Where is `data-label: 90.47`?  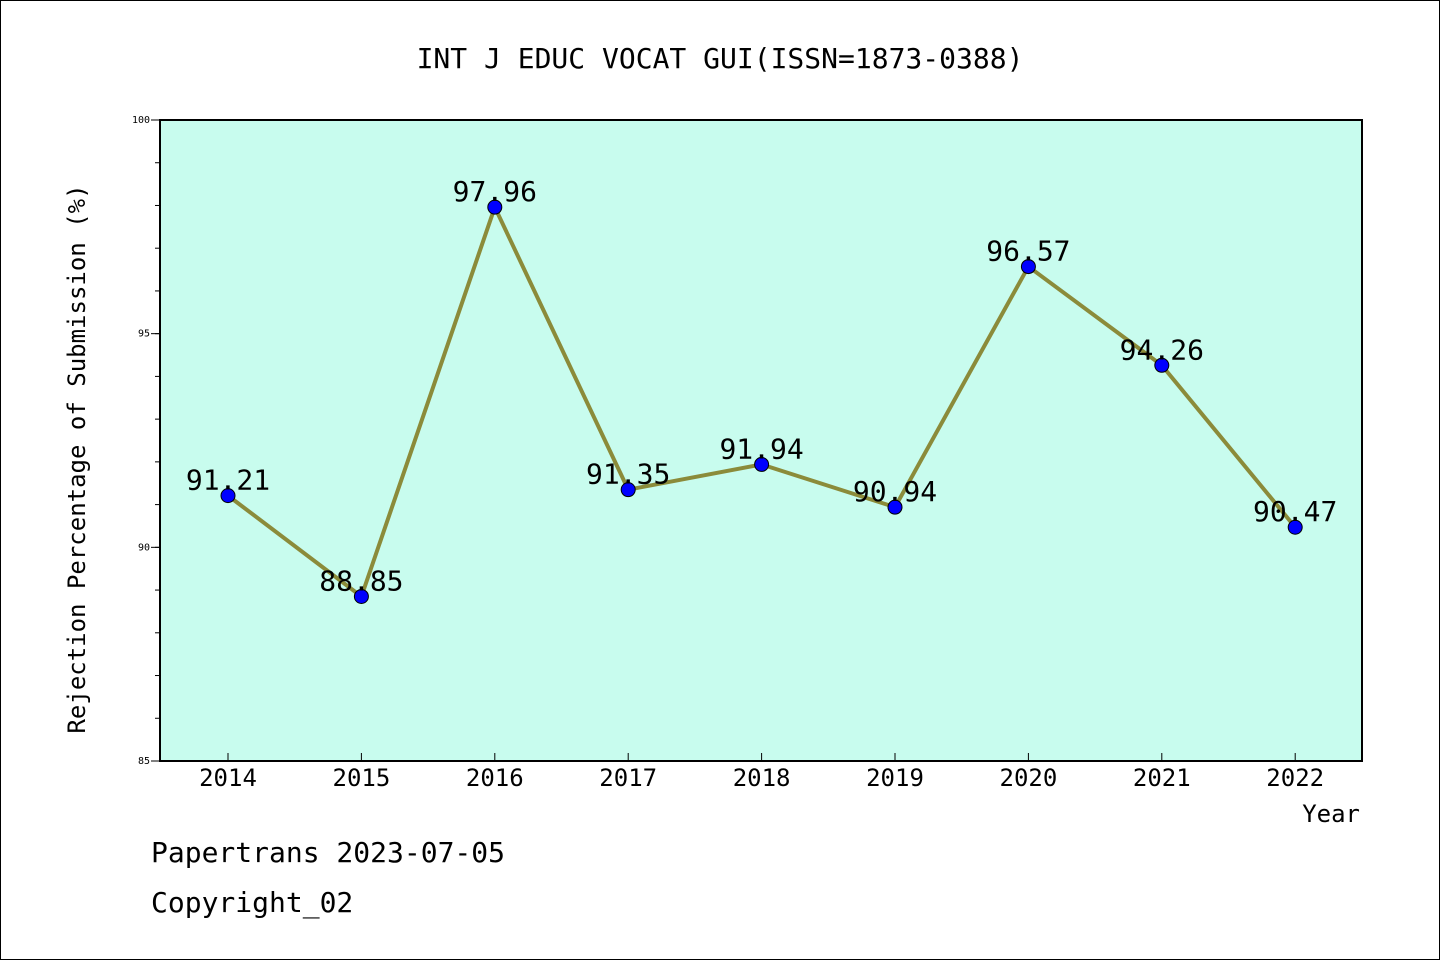 data-label: 90.47 is located at coordinates (1295, 511).